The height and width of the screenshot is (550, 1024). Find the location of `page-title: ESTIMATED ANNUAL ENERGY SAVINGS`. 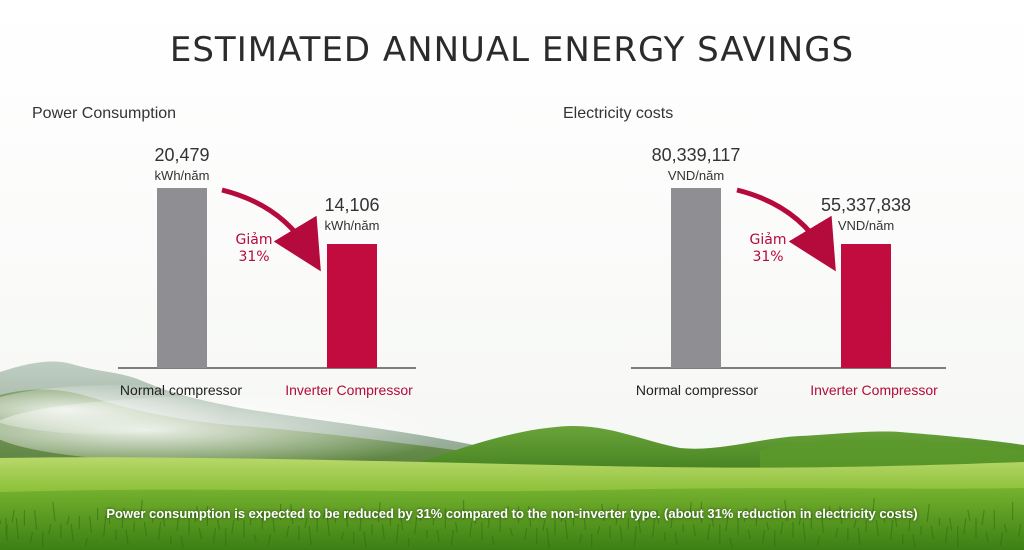

page-title: ESTIMATED ANNUAL ENERGY SAVINGS is located at coordinates (512, 50).